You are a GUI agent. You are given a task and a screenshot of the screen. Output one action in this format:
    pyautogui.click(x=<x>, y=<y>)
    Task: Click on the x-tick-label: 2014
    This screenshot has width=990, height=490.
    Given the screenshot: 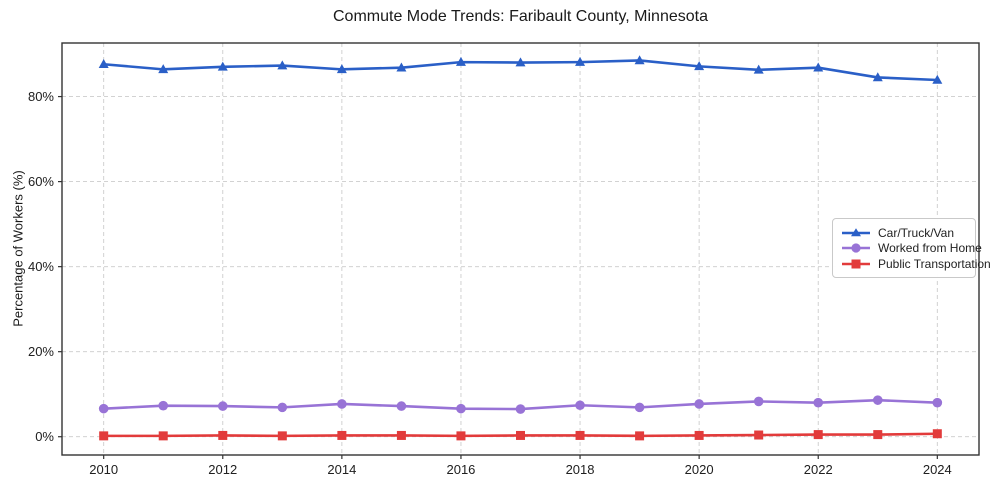 What is the action you would take?
    pyautogui.click(x=341, y=469)
    